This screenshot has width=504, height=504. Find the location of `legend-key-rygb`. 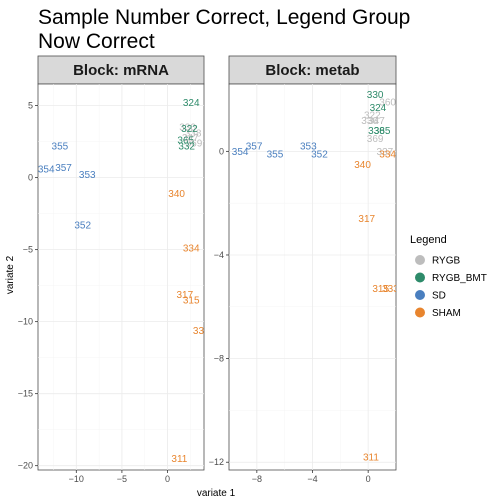

legend-key-rygb is located at coordinates (420, 260).